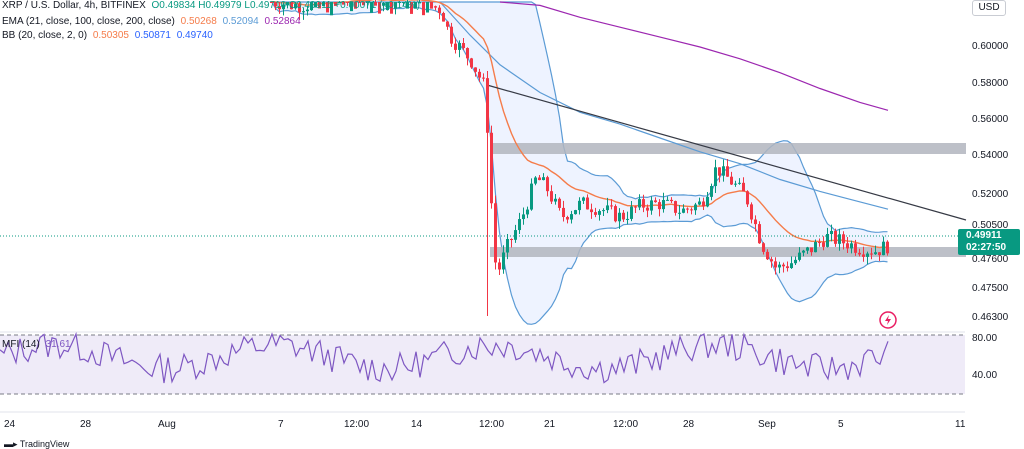 The image size is (1024, 449). Describe the element at coordinates (152, 35) in the screenshot. I see `bb-upper-value: 0.50871` at that location.